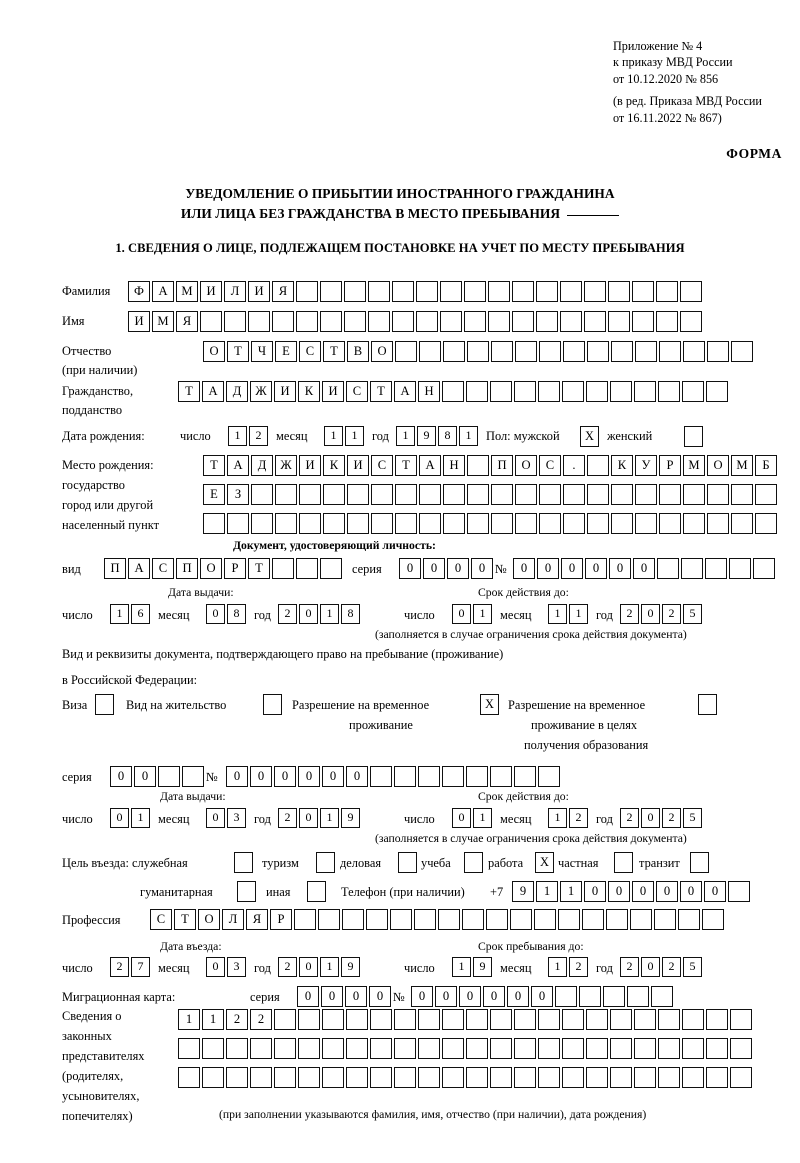 Image resolution: width=800 pixels, height=1163 pixels. I want to click on purpose-private-checkbox, so click(623, 862).